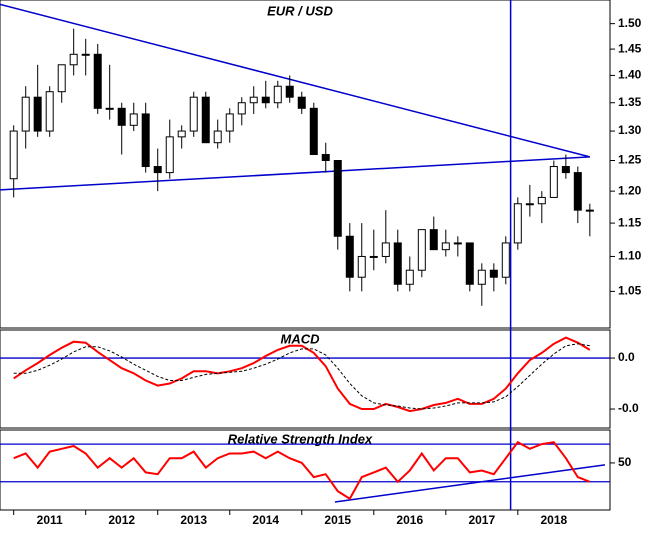 This screenshot has height=535, width=650. Describe the element at coordinates (625, 462) in the screenshot. I see `y-tick-label: 50` at that location.